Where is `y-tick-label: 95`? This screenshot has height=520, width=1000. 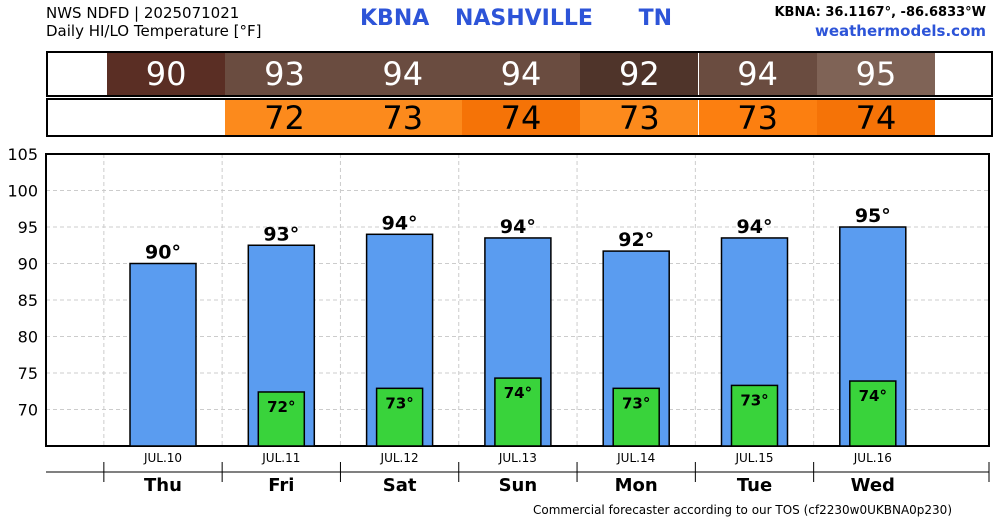 y-tick-label: 95 is located at coordinates (28, 227).